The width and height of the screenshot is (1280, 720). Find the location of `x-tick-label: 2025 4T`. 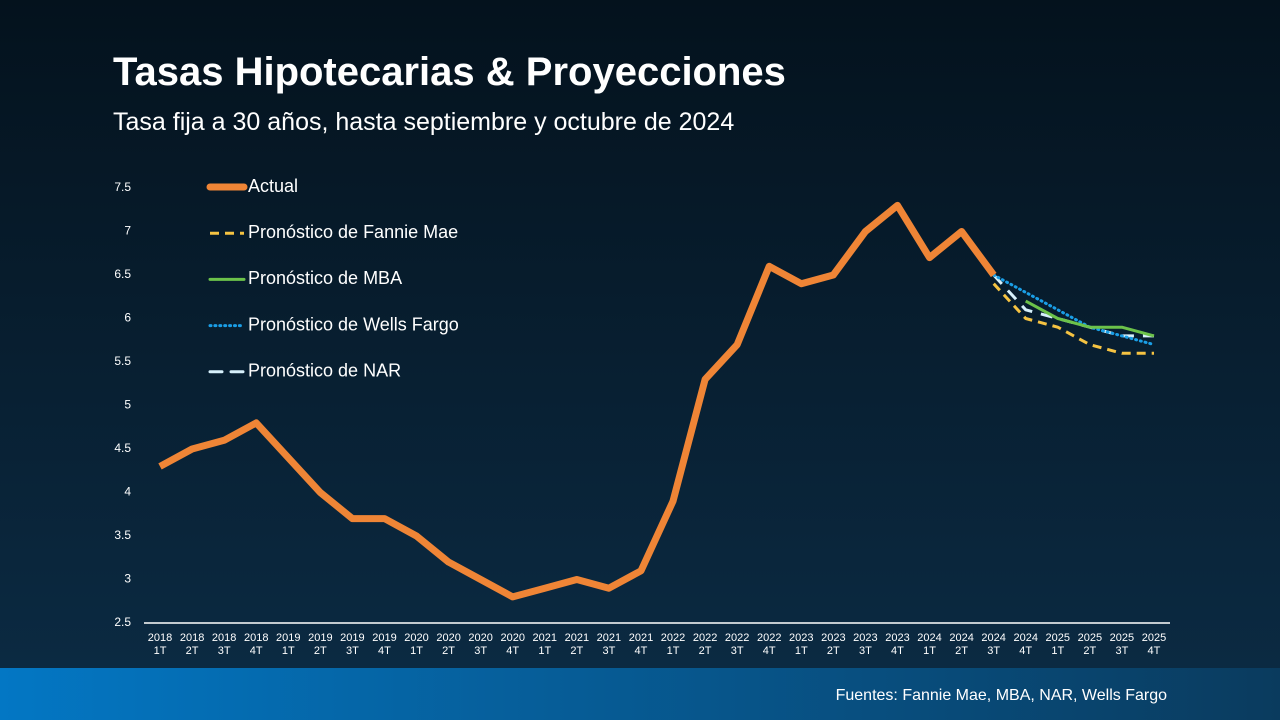

x-tick-label: 2025 4T is located at coordinates (1154, 644).